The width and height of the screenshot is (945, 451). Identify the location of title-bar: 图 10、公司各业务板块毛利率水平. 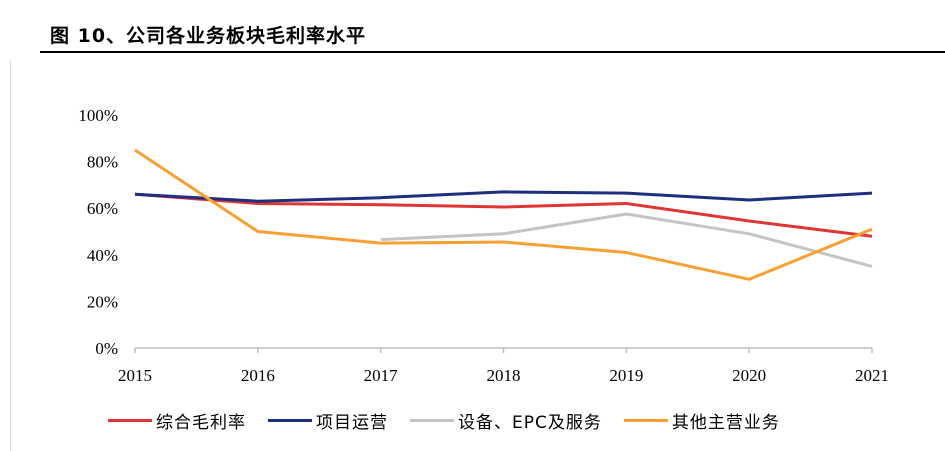
(472, 26).